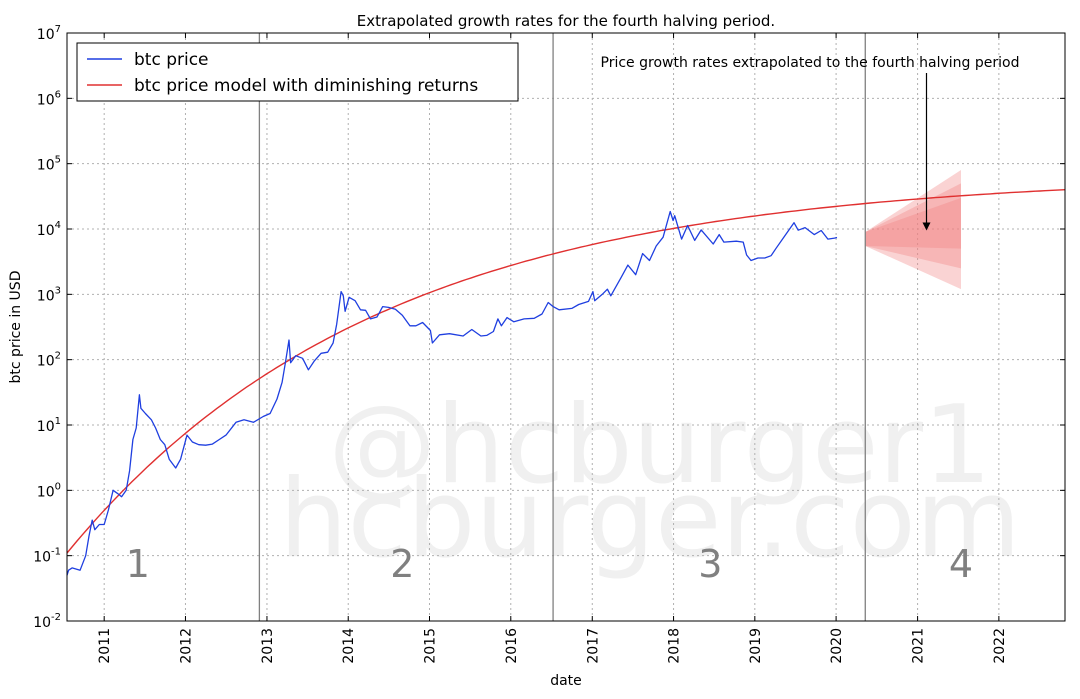 This screenshot has height=699, width=1080. I want to click on legend-box, so click(297, 72).